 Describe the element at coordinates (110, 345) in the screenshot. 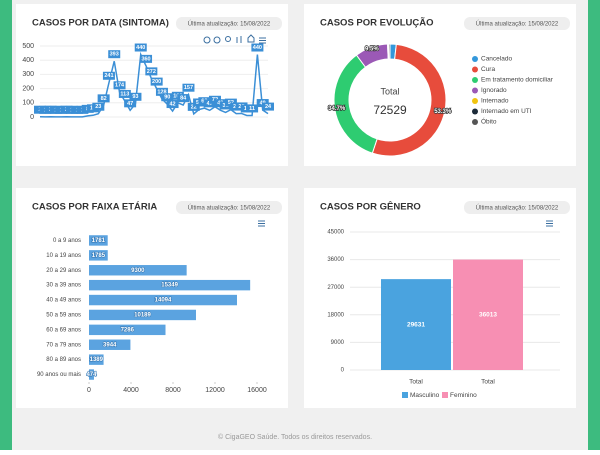

I see `data-label: 3944` at that location.